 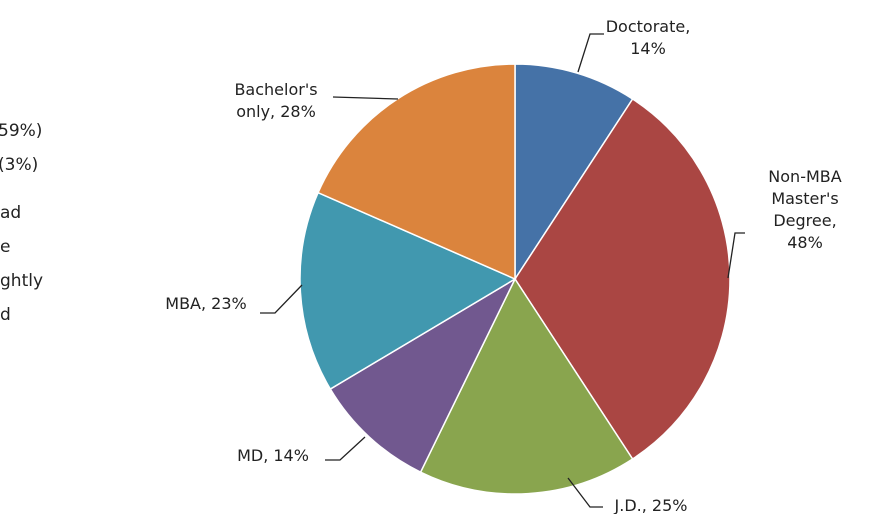 I want to click on data-label: J.D., 25%, so click(x=651, y=505).